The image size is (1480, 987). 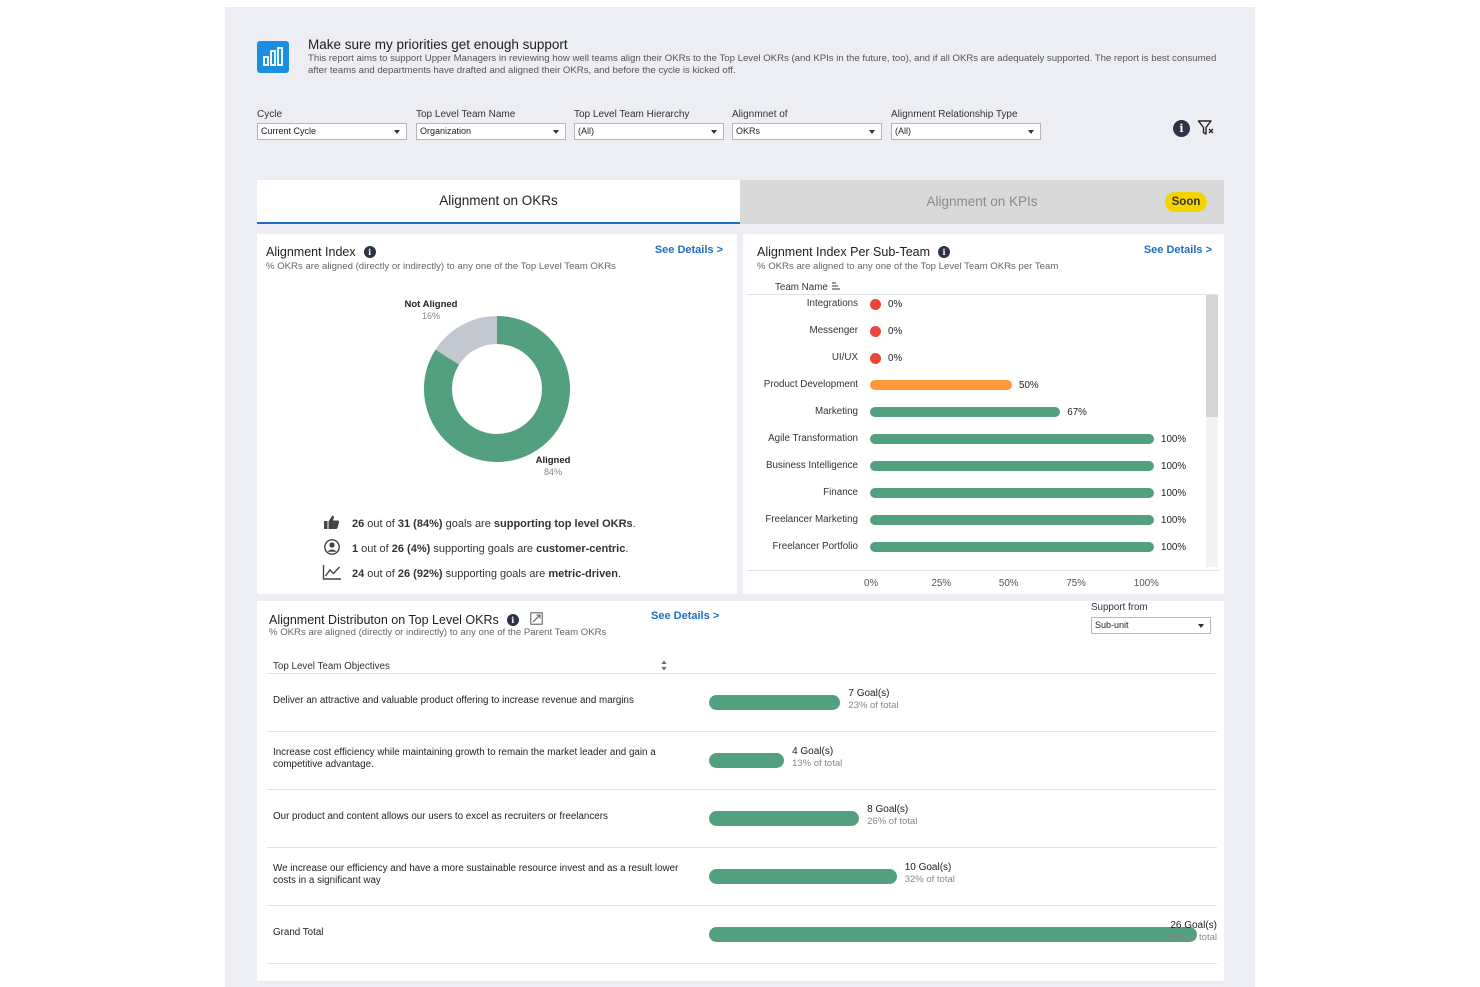 What do you see at coordinates (331, 666) in the screenshot?
I see `objectives-column-header: Top Level Team Objectives` at bounding box center [331, 666].